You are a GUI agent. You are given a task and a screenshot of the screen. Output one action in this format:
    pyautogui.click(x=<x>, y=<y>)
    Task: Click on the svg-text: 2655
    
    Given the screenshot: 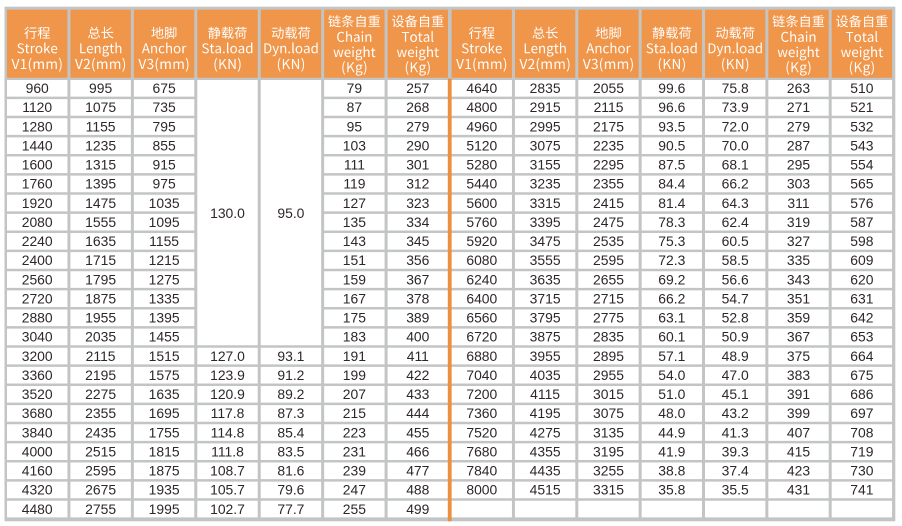 What is the action you would take?
    pyautogui.click(x=608, y=279)
    